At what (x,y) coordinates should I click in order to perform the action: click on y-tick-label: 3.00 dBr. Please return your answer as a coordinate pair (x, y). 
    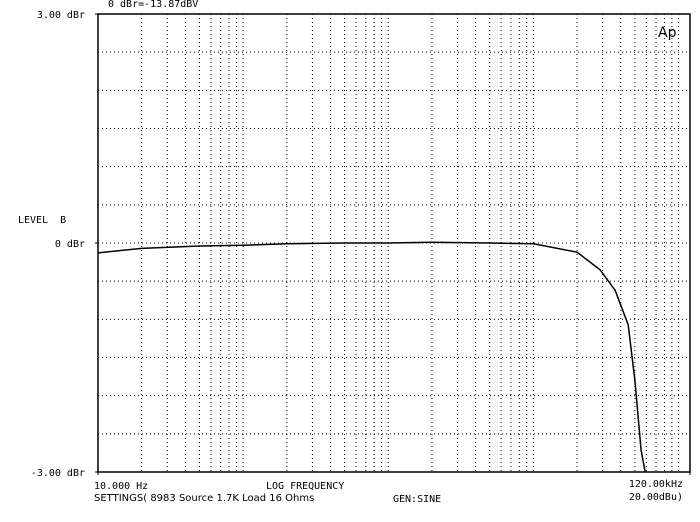
    Looking at the image, I should click on (61, 15).